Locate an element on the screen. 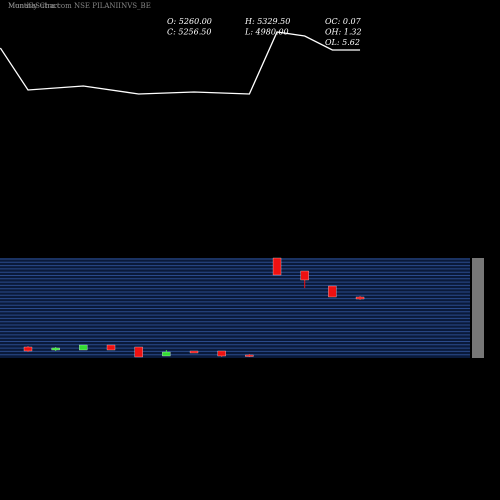 This screenshot has width=500, height=500. ohlc-label: OL: 5.62 is located at coordinates (342, 42).